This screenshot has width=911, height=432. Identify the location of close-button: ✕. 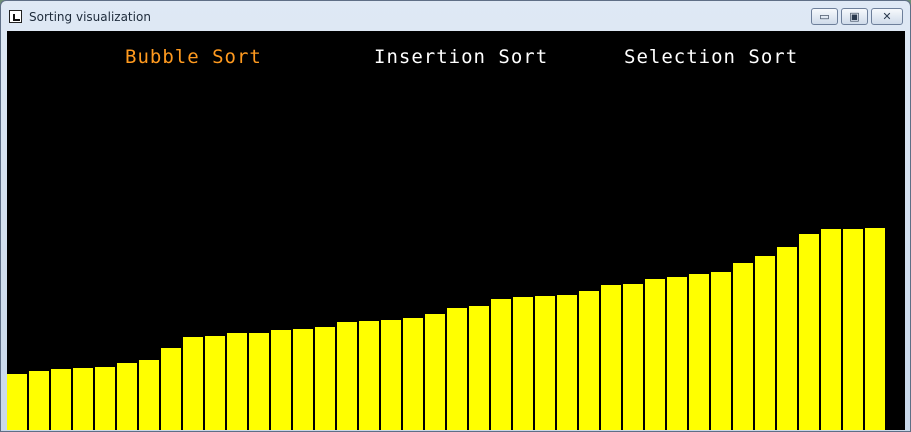
(887, 16).